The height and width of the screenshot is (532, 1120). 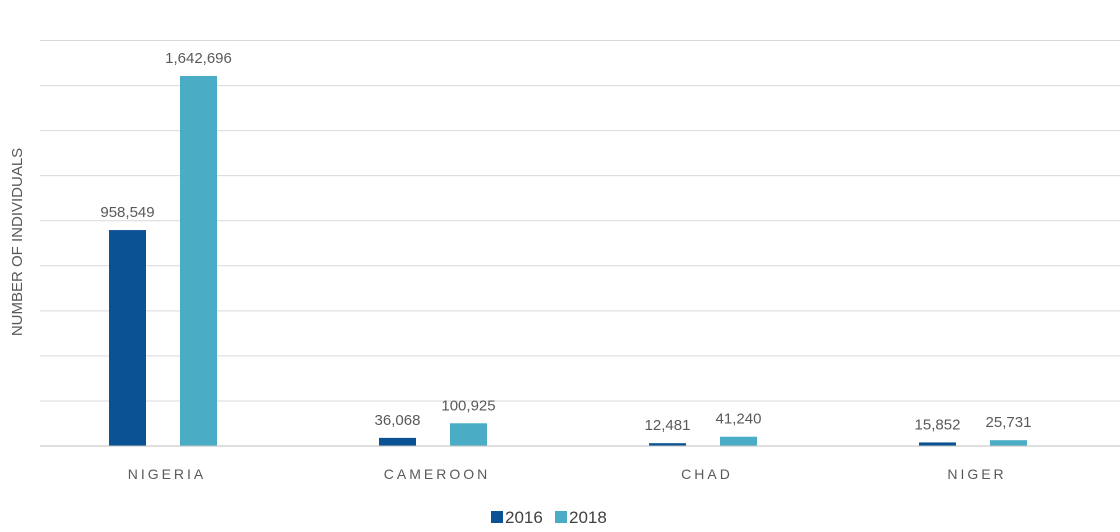 What do you see at coordinates (468, 434) in the screenshot?
I see `bar-cameroon-2018` at bounding box center [468, 434].